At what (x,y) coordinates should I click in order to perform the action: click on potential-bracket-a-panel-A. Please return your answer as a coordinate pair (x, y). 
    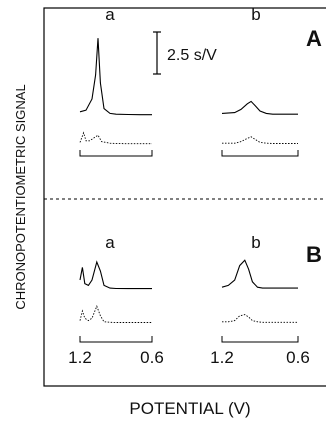
    Looking at the image, I should click on (116, 153).